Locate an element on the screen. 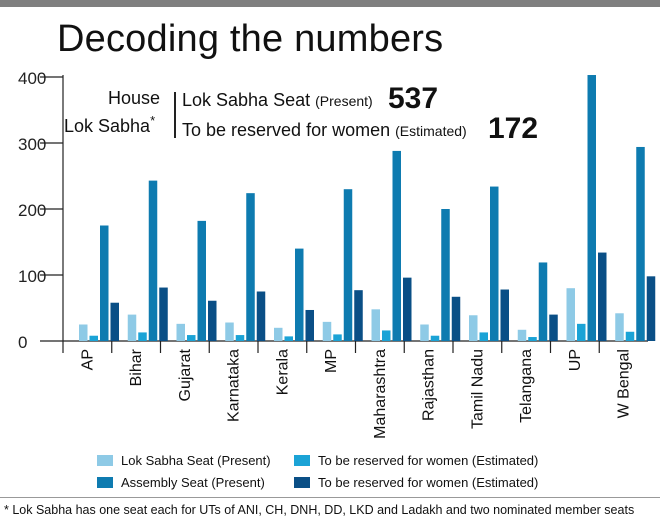 This screenshot has width=660, height=523. x-tick-label: AP is located at coordinates (87, 359).